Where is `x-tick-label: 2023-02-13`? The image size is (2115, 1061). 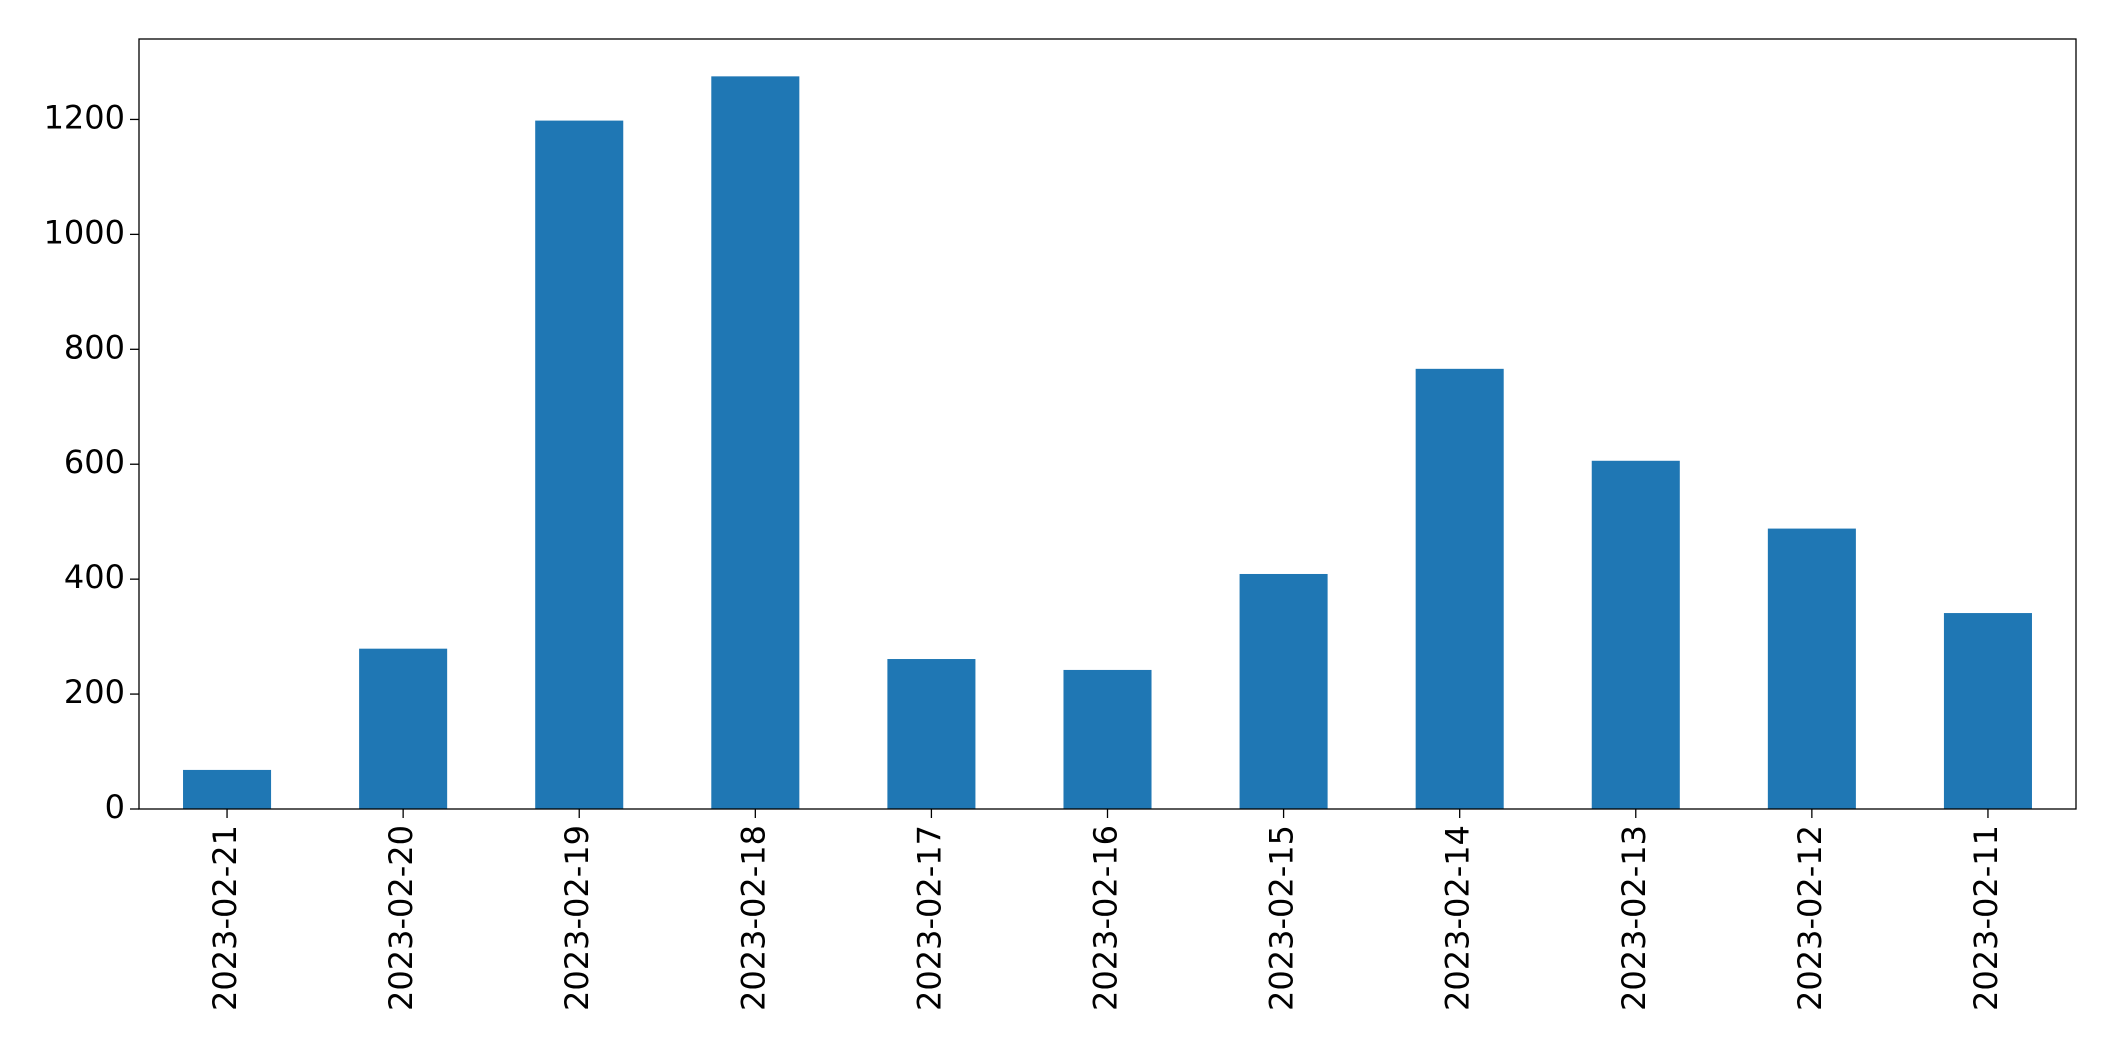
x-tick-label: 2023-02-13 is located at coordinates (1634, 918).